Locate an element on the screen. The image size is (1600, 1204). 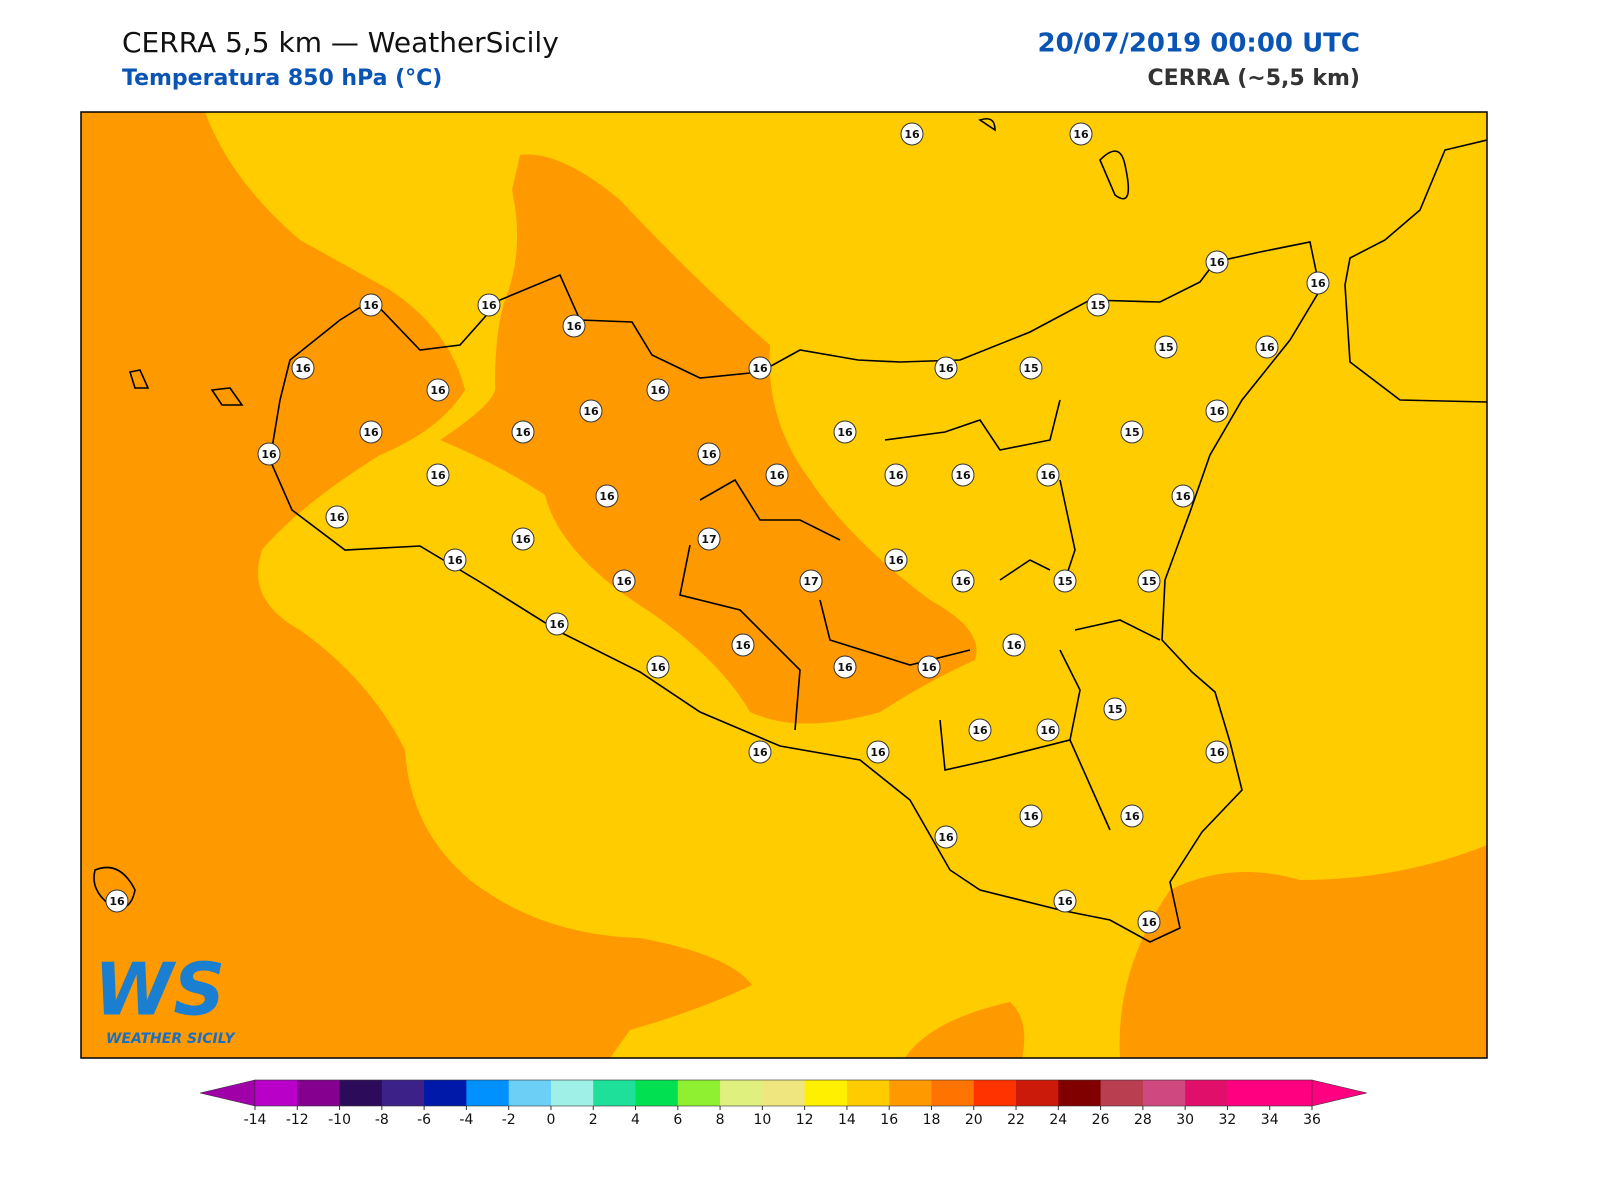
colorbar-tick-label: -12 is located at coordinates (297, 1120).